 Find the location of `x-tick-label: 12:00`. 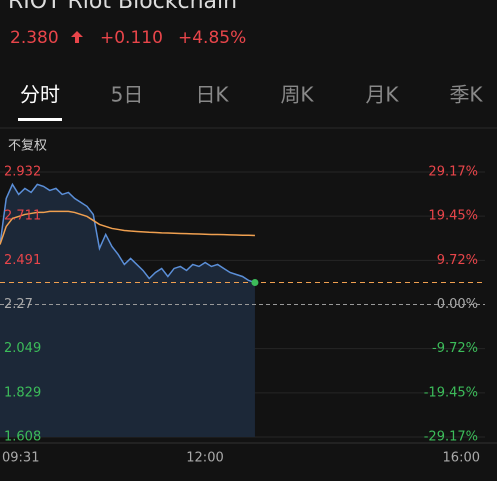

x-tick-label: 12:00 is located at coordinates (204, 458).